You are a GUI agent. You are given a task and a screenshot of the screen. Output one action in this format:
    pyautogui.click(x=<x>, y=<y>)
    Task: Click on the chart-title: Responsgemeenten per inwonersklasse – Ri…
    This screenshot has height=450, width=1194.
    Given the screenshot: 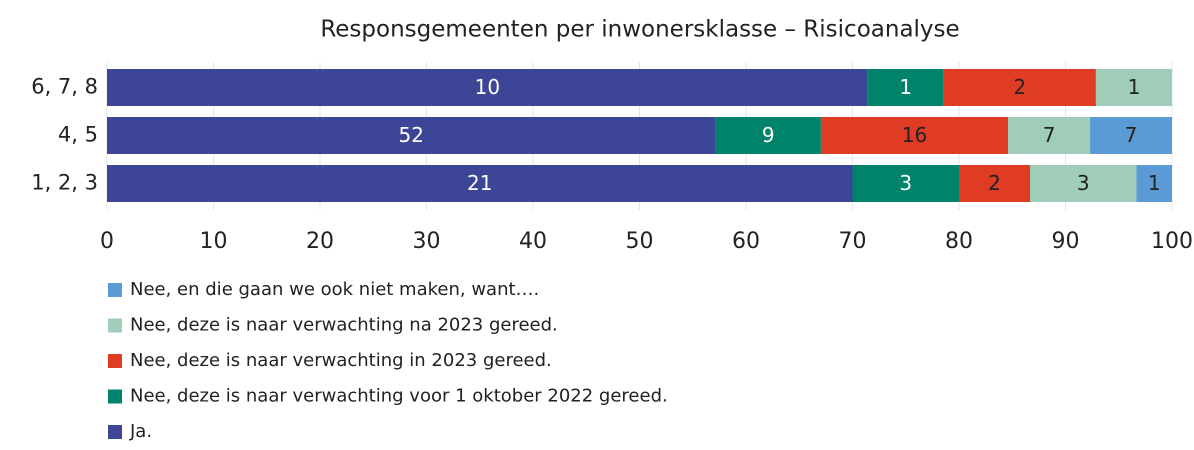 What is the action you would take?
    pyautogui.click(x=639, y=30)
    